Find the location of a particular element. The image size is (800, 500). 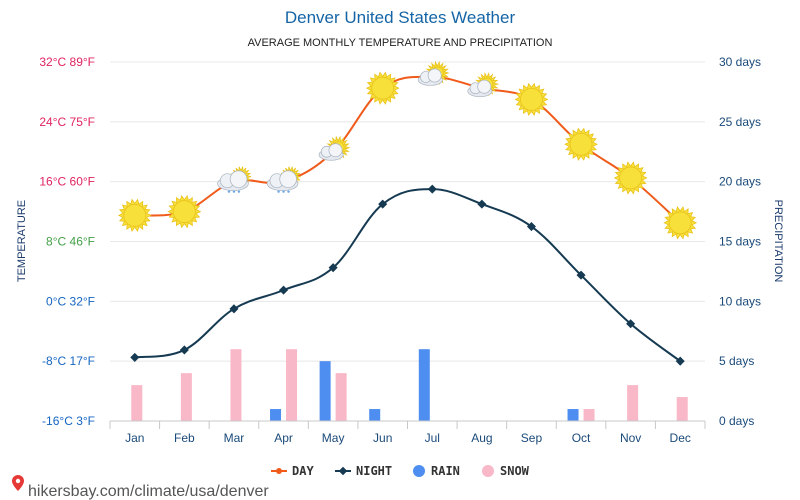

y-tick-right-label: 15 days is located at coordinates (740, 242).